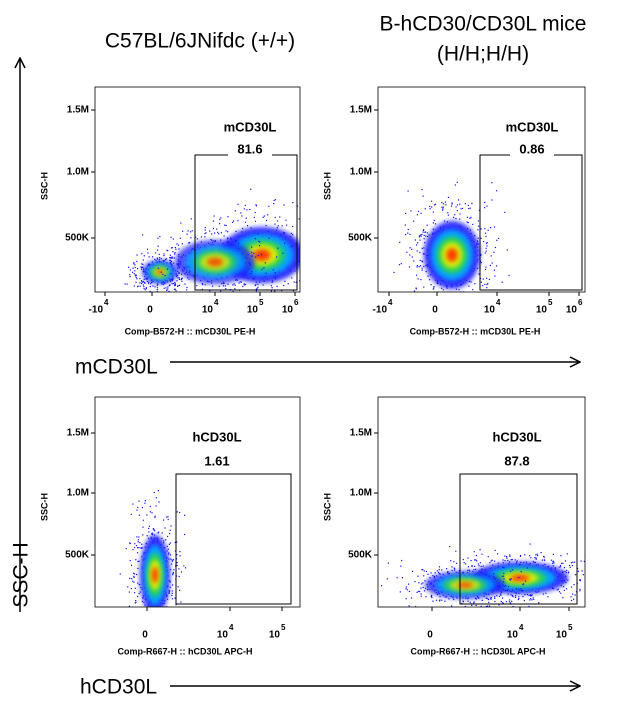 This screenshot has height=716, width=630. What do you see at coordinates (517, 462) in the screenshot?
I see `gate-label-bg` at bounding box center [517, 462].